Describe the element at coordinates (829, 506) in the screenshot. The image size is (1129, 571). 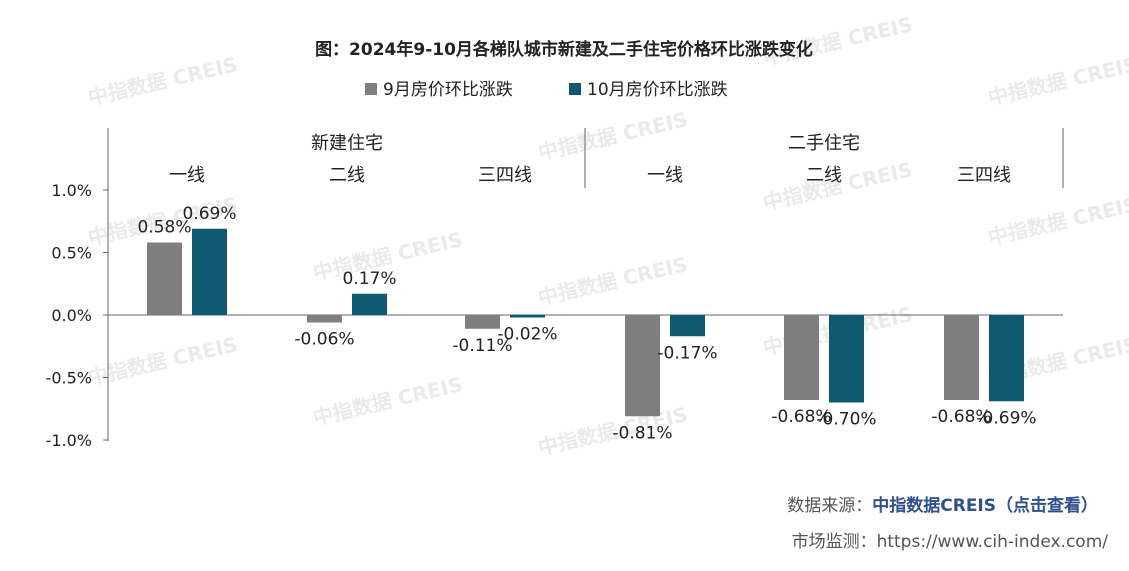
I see `source-label: 数据来源：` at that location.